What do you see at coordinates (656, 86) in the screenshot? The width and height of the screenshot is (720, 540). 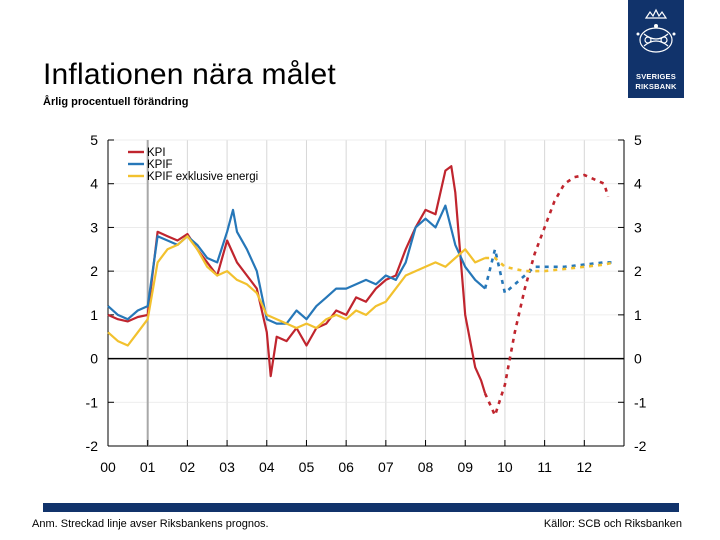 I see `logo-text-line2: RIKSBANK` at bounding box center [656, 86].